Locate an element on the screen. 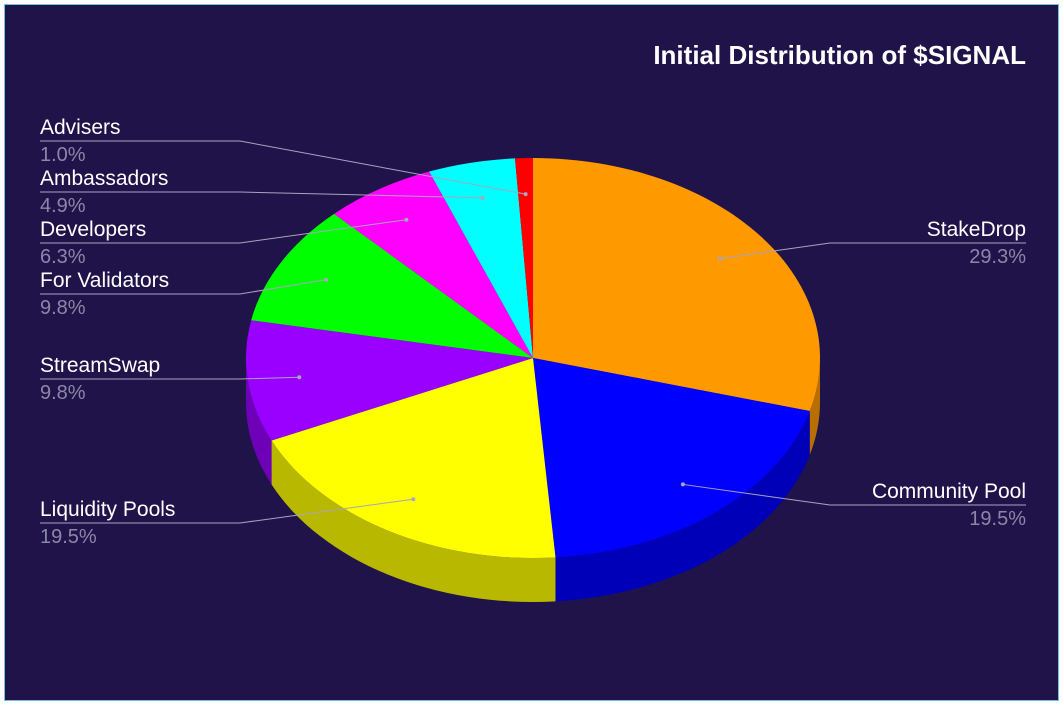  leader-for-validators is located at coordinates (183, 287).